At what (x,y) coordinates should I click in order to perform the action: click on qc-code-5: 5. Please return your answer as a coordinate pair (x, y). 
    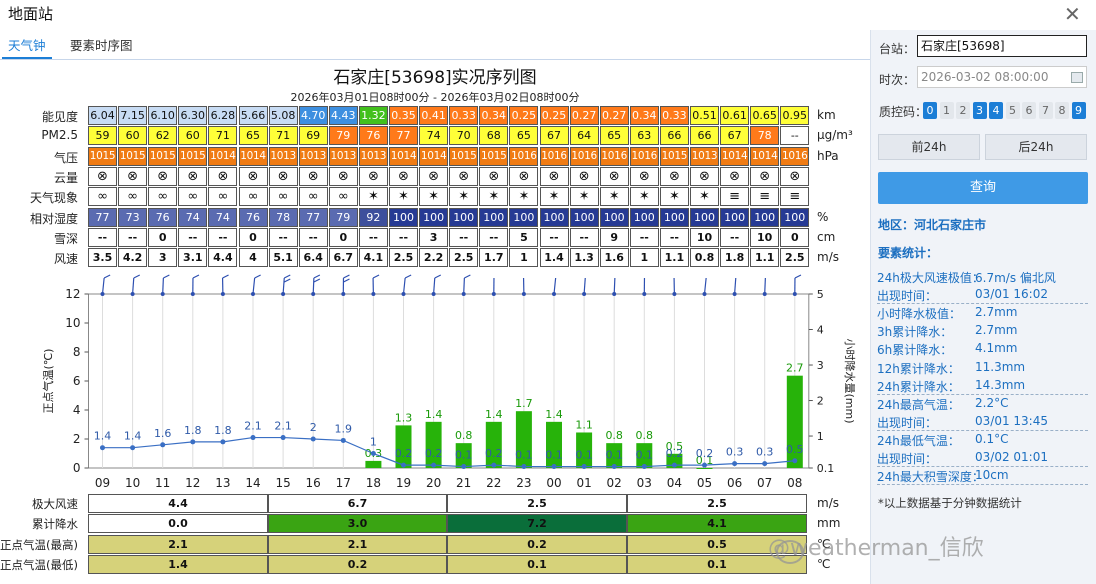
    Looking at the image, I should click on (1012, 110).